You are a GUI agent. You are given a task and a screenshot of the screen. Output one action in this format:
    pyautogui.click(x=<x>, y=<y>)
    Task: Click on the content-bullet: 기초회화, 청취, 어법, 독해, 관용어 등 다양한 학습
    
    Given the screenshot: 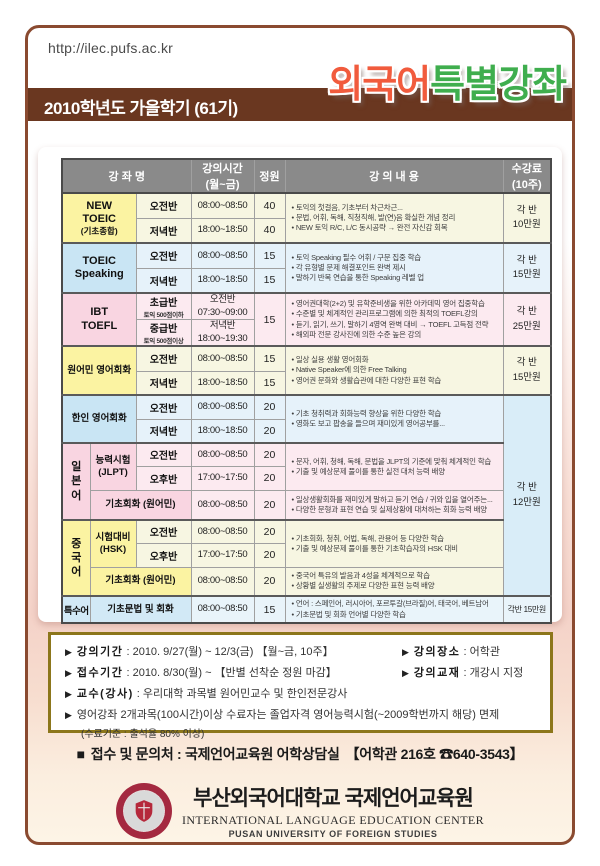 What is the action you would take?
    pyautogui.click(x=396, y=539)
    